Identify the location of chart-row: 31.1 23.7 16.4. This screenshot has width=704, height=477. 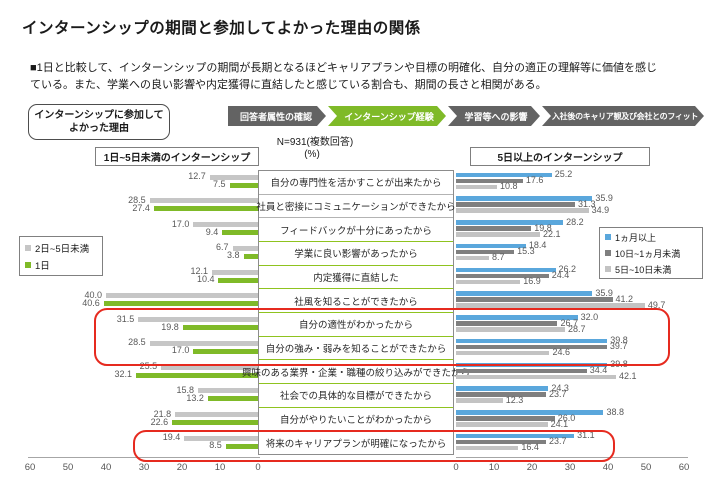
(573, 443).